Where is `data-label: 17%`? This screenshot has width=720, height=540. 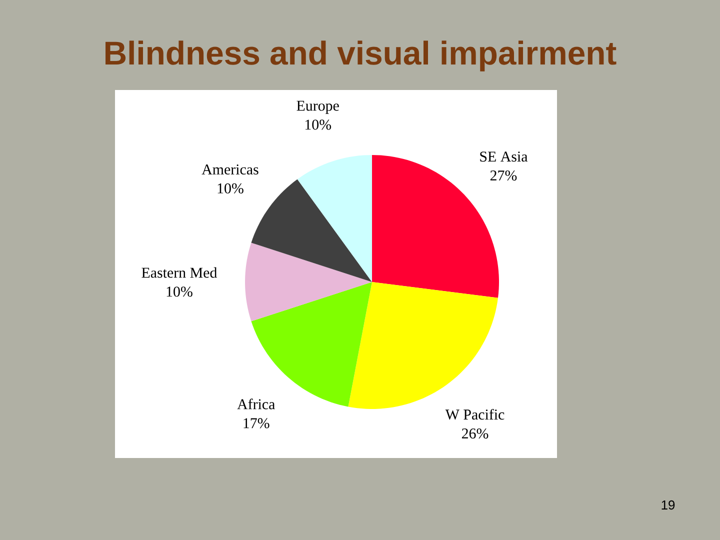
data-label: 17% is located at coordinates (257, 423).